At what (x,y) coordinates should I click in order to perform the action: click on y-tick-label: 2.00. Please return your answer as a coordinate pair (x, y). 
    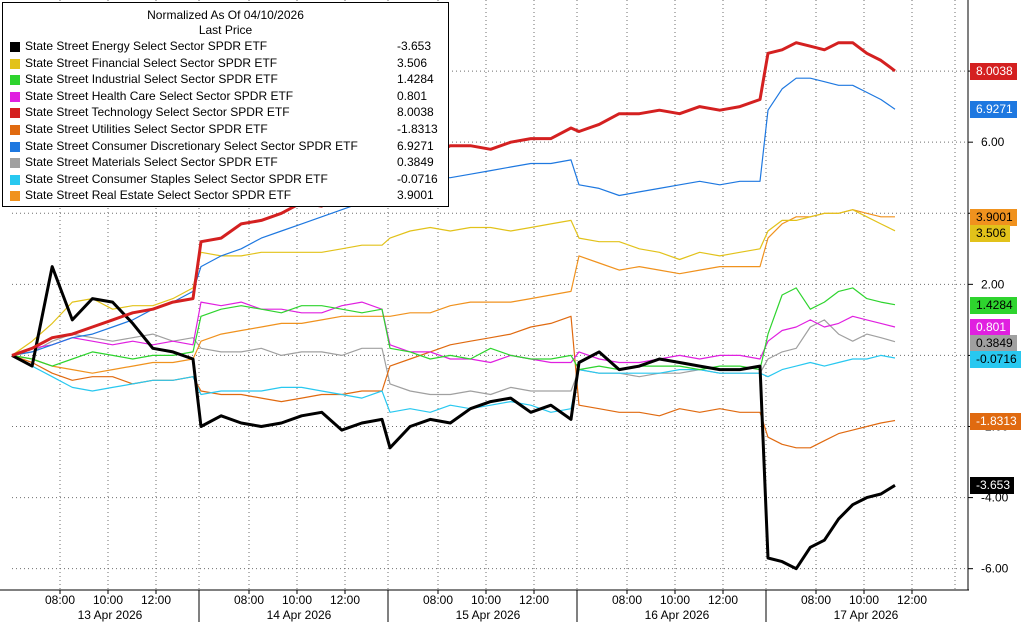
    Looking at the image, I should click on (993, 284).